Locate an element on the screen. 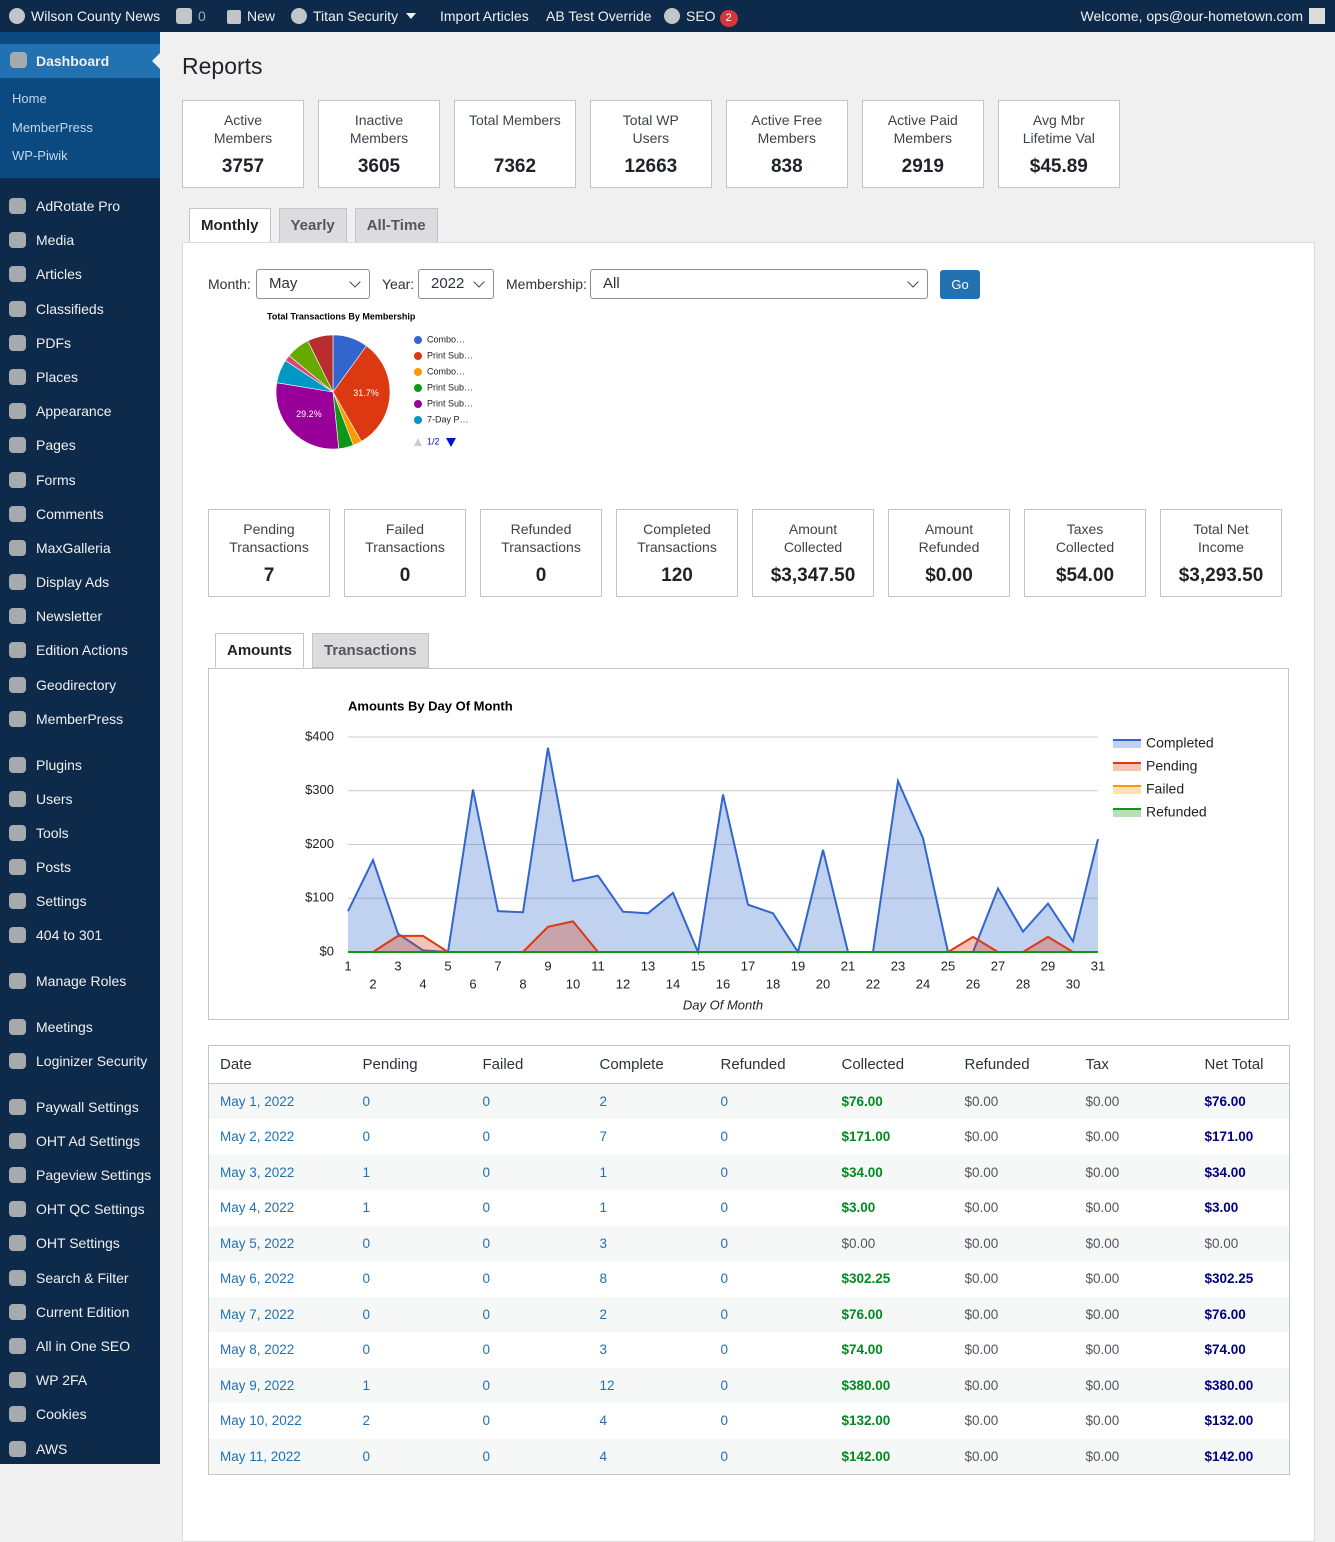  menu-label: 404 to 301 is located at coordinates (69, 935).